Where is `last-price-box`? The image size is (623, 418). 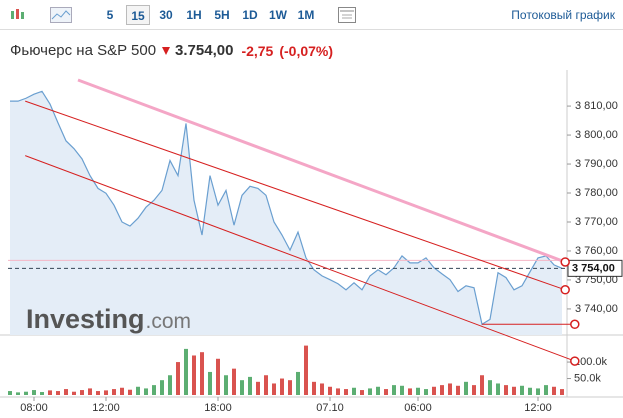
last-price-box is located at coordinates (595, 268).